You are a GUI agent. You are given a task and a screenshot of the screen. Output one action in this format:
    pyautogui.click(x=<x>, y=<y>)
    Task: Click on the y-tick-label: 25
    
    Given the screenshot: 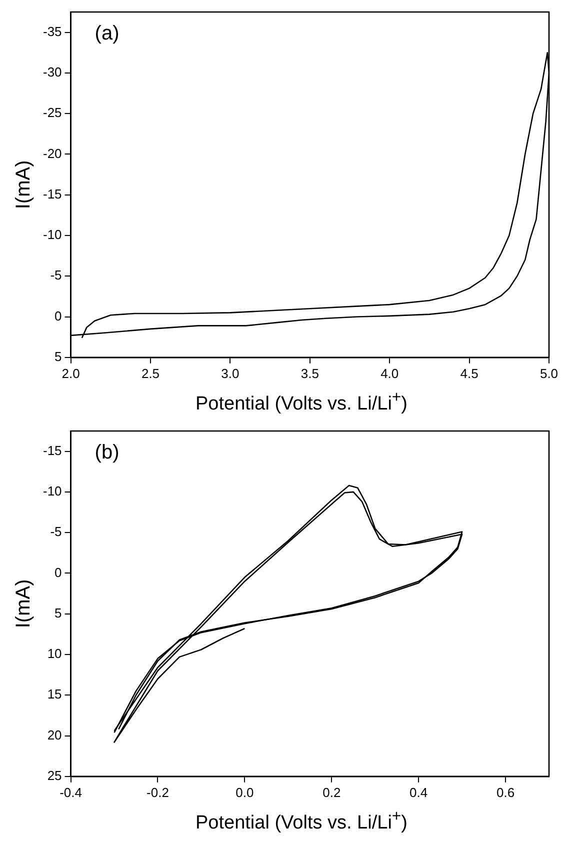 What is the action you would take?
    pyautogui.click(x=54, y=775)
    